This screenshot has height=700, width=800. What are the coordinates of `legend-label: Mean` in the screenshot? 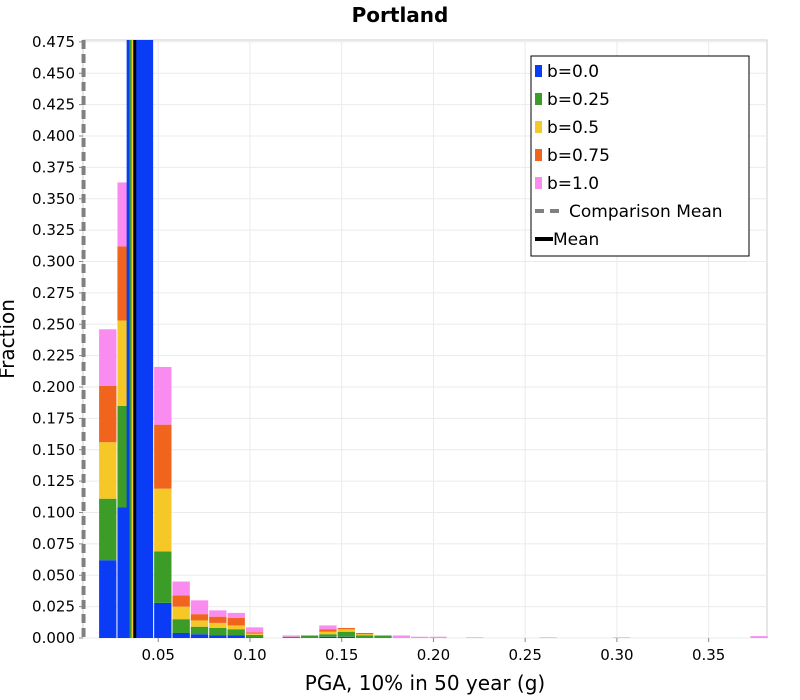 It's located at (576, 240).